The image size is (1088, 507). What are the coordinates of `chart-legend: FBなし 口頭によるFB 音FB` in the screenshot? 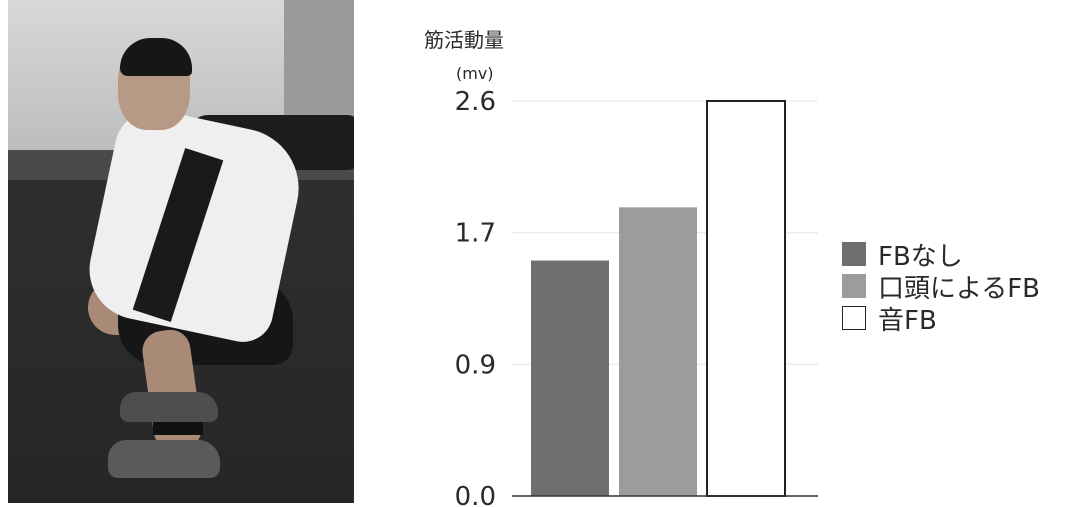 It's located at (941, 287).